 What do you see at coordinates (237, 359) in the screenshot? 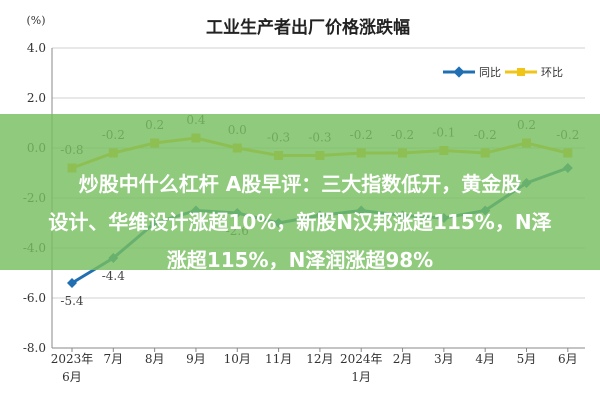
I see `x-tick-label: 10月` at bounding box center [237, 359].